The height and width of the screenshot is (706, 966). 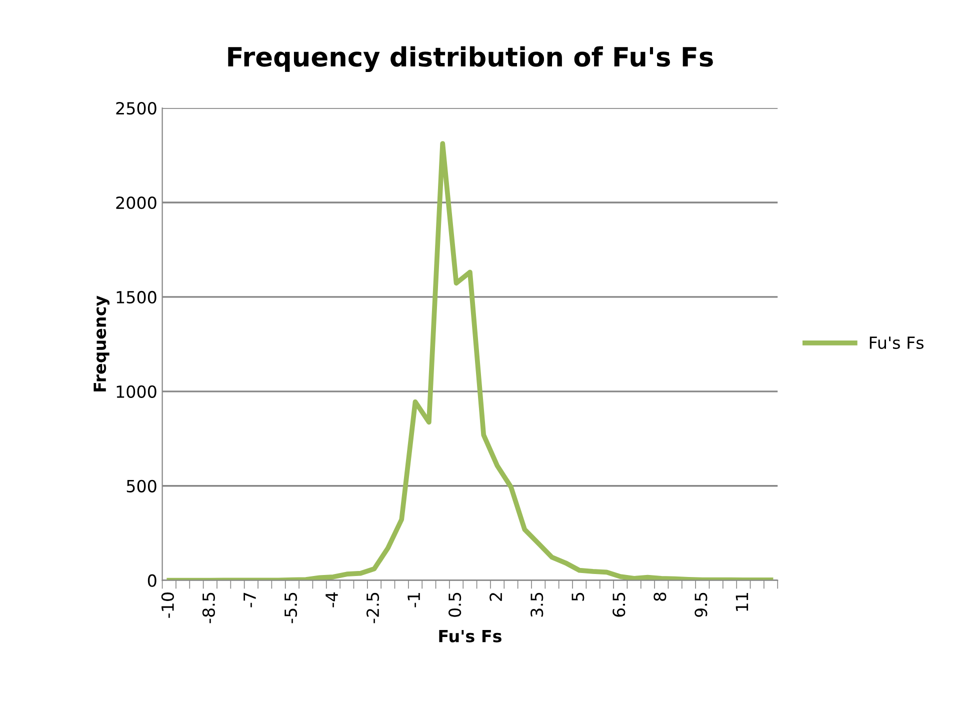 What do you see at coordinates (742, 601) in the screenshot?
I see `x-tick-label: 11` at bounding box center [742, 601].